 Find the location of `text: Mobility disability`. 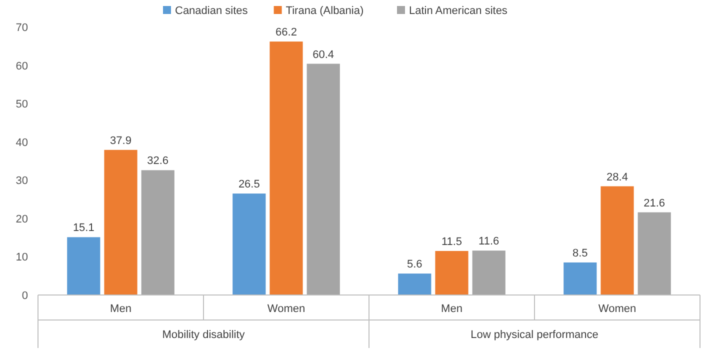

text: Mobility disability is located at coordinates (204, 335).